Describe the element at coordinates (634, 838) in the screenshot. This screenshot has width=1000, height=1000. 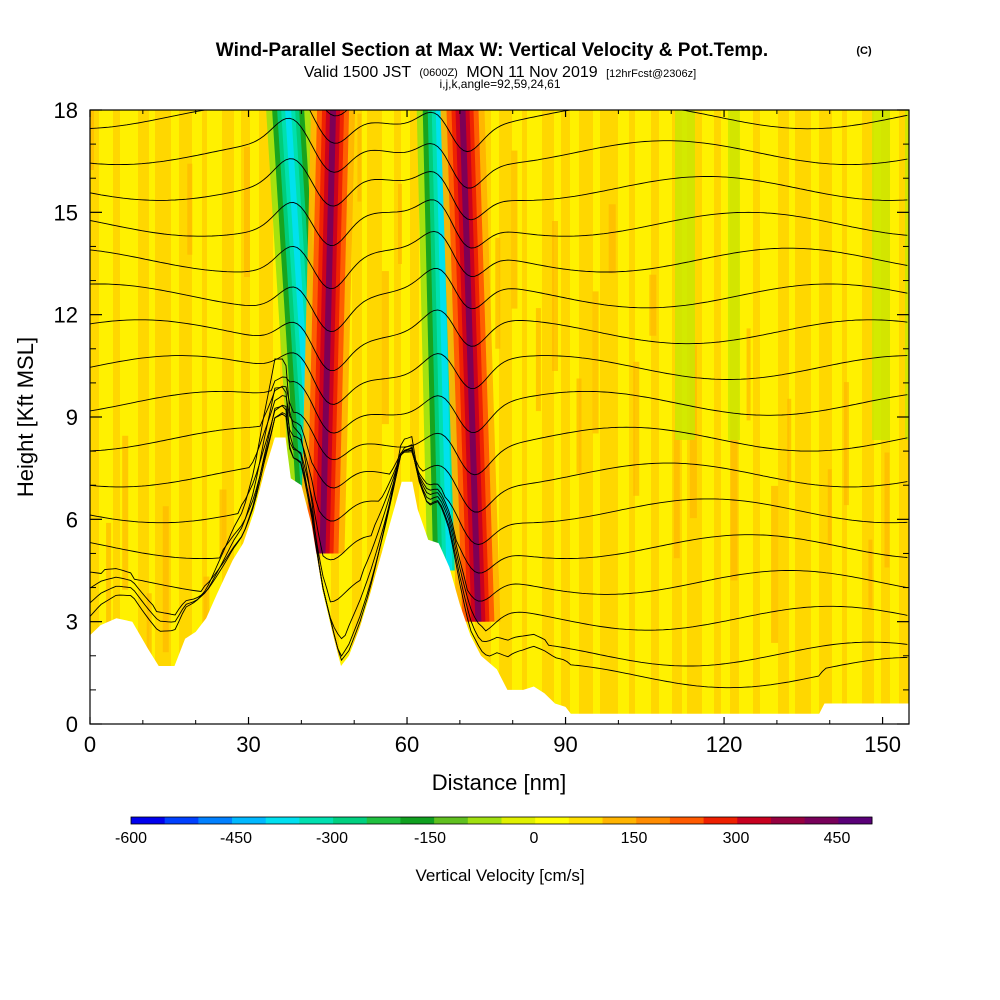
I see `colorbar-tick-label: 150` at that location.